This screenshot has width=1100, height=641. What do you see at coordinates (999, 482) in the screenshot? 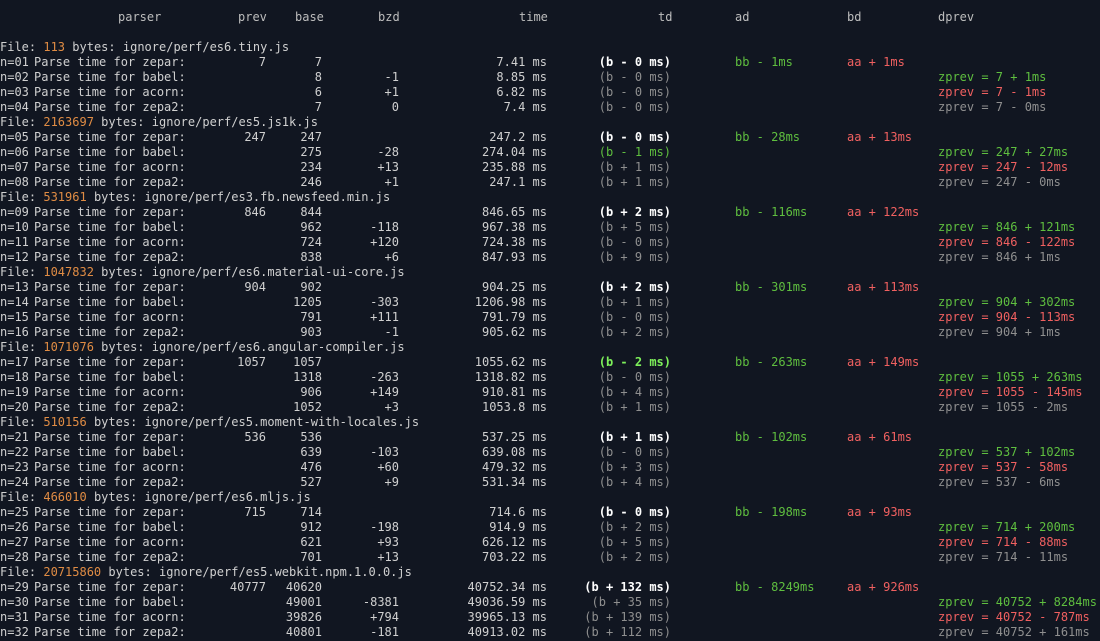
I see `dprev-value: zprev = 537 - 6ms` at bounding box center [999, 482].